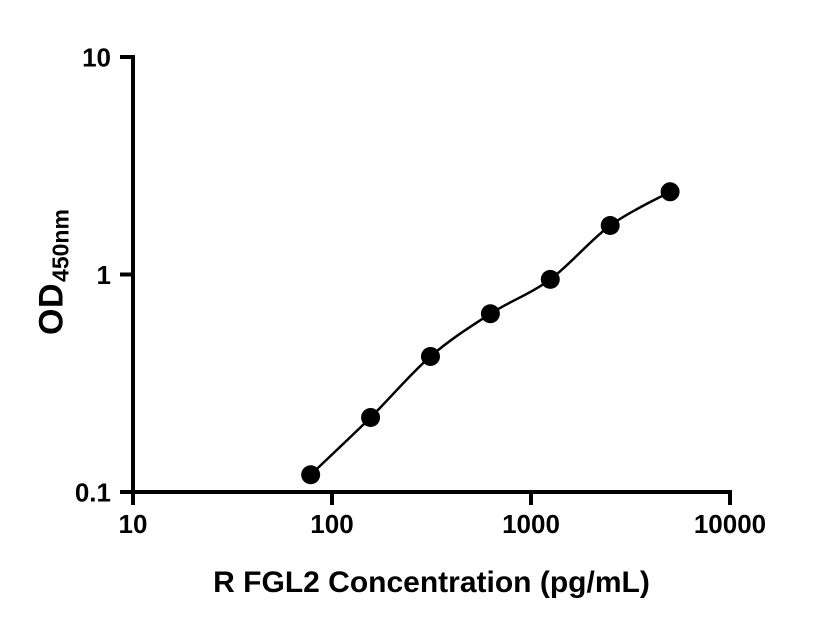 The height and width of the screenshot is (640, 816). I want to click on y-tick-label: 1, so click(104, 275).